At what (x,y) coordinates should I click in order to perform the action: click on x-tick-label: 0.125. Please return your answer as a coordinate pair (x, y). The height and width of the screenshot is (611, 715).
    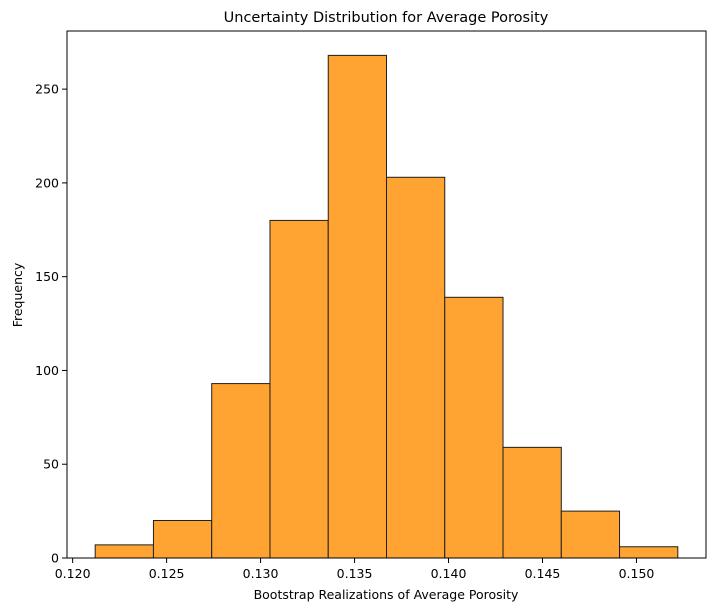
    Looking at the image, I should click on (167, 573).